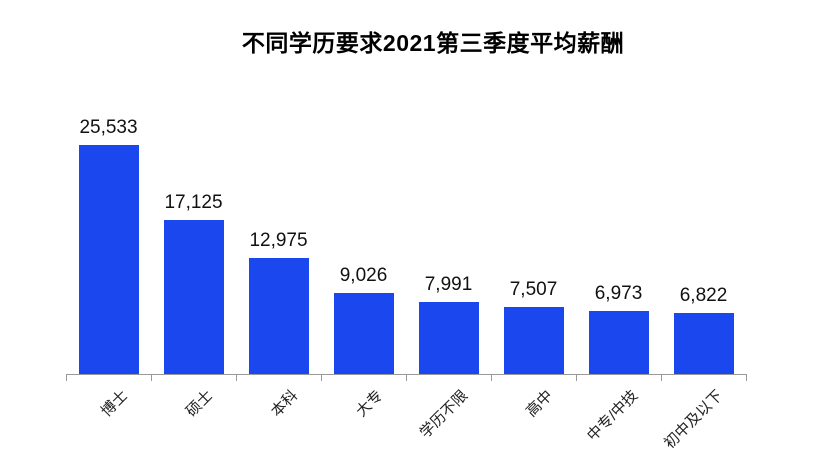 This screenshot has width=830, height=453. I want to click on bar-value-label: 17,125, so click(193, 202).